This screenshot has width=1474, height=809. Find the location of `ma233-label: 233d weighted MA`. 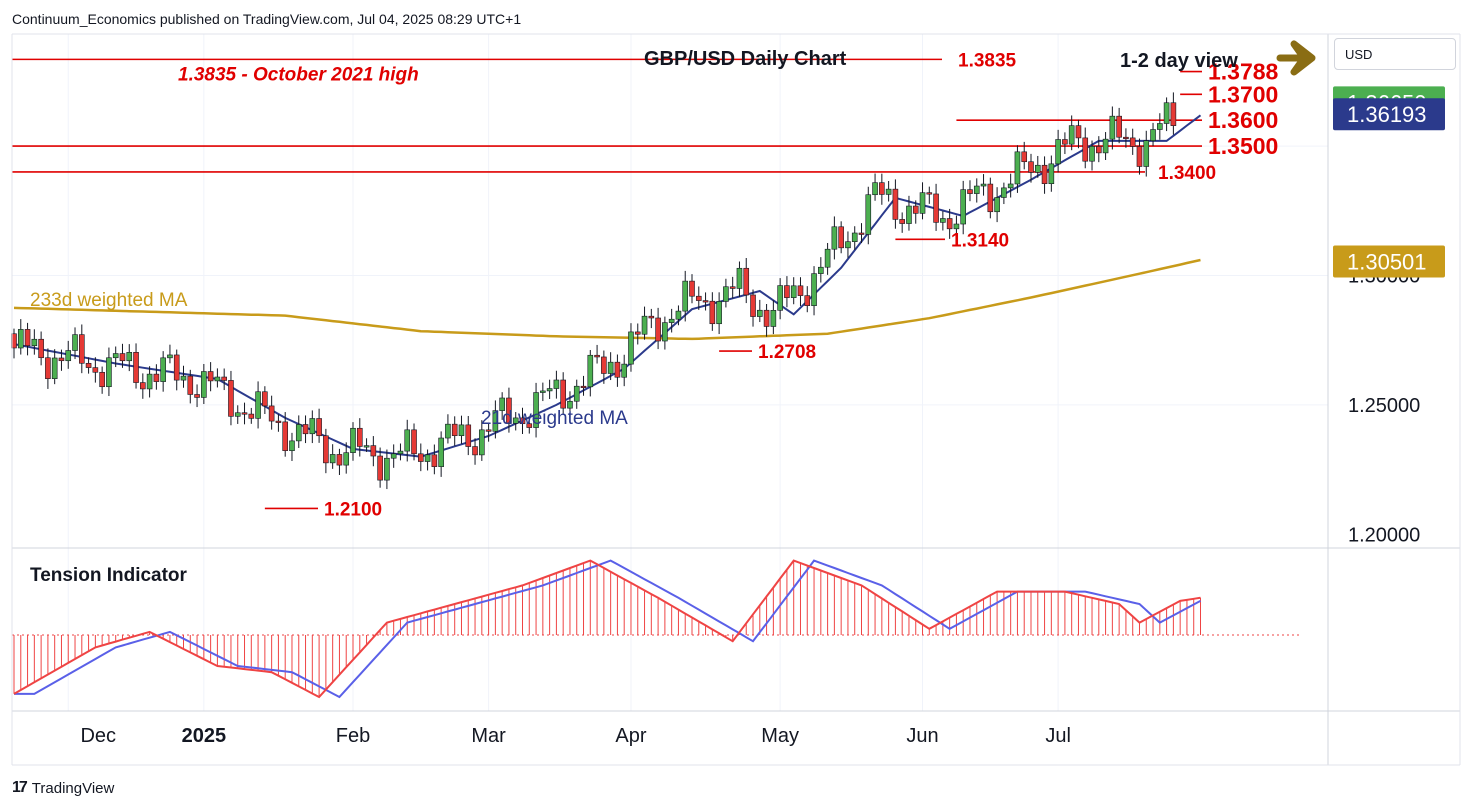

ma233-label: 233d weighted MA is located at coordinates (109, 300).